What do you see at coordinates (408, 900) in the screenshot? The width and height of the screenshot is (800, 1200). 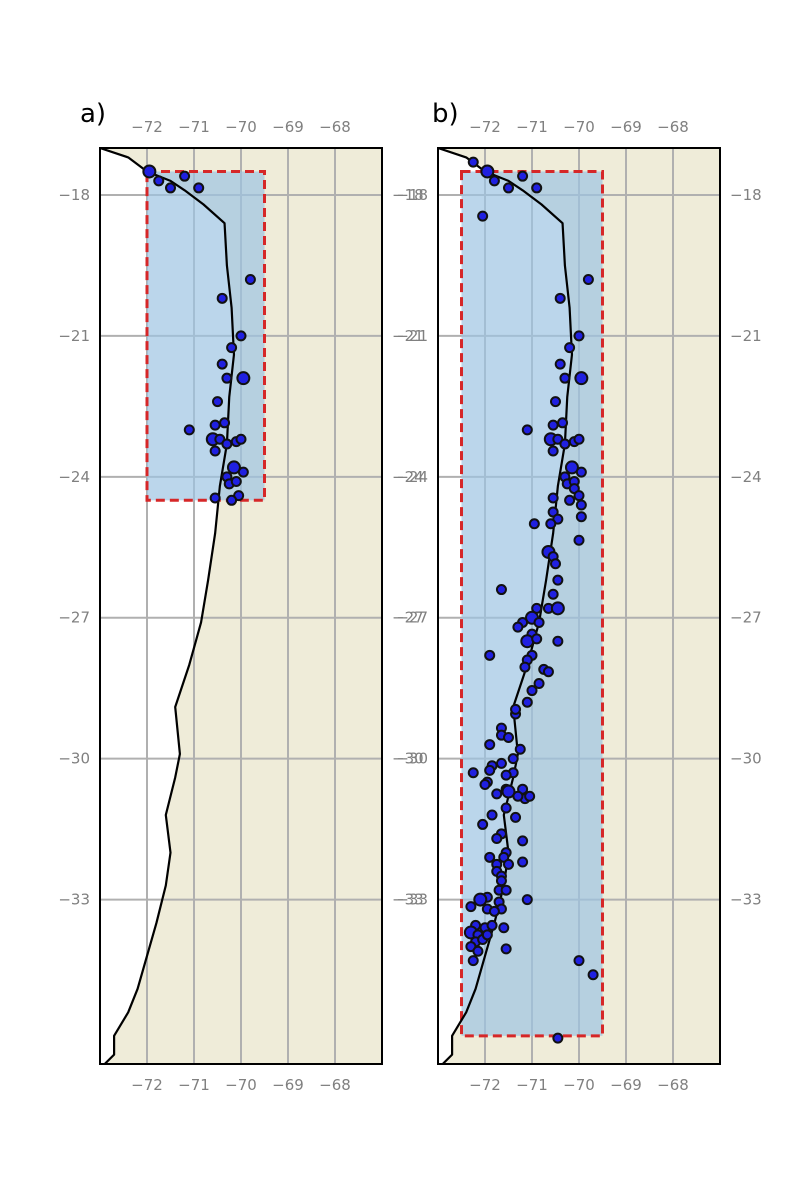 I see `lat-tick-label-right: −33` at bounding box center [408, 900].